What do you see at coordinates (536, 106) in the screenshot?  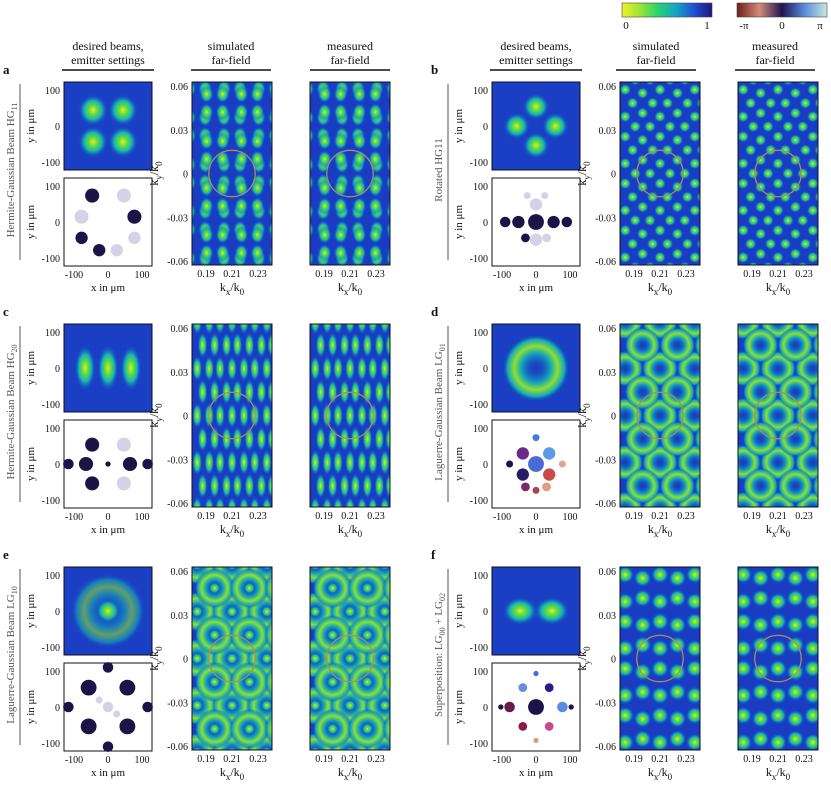 I see `near-lobe` at bounding box center [536, 106].